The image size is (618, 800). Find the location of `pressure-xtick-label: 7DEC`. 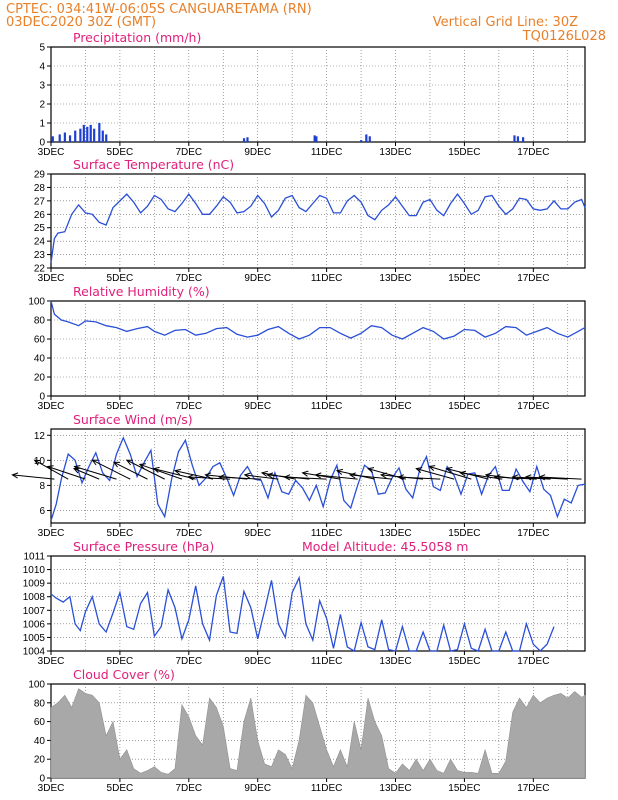

pressure-xtick-label: 7DEC is located at coordinates (188, 661).